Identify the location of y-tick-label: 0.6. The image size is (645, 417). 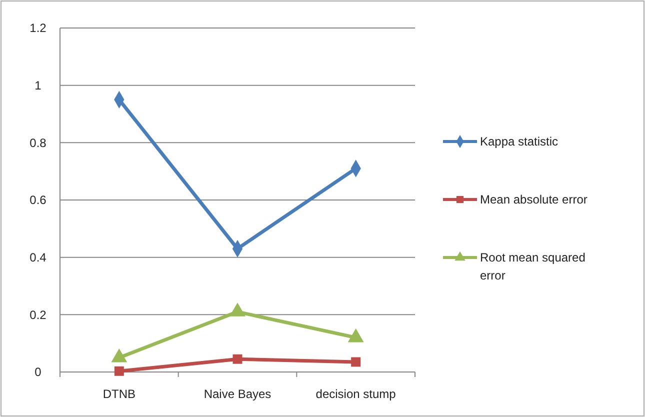
(38, 200).